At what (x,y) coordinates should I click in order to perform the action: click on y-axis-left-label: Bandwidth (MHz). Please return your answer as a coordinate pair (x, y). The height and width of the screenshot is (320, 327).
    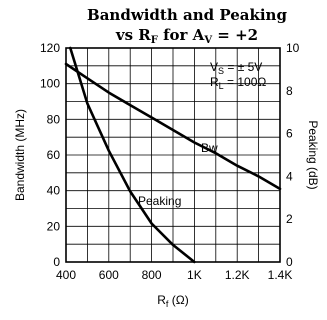
    Looking at the image, I should click on (20, 155).